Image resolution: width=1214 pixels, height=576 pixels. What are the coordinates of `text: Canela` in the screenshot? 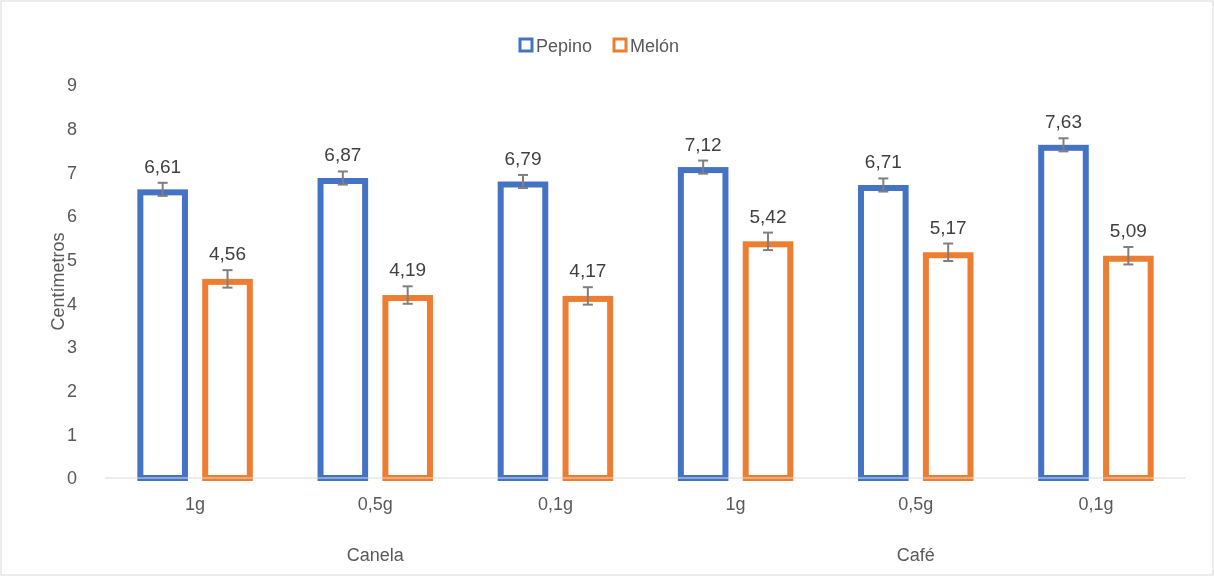 It's located at (375, 555).